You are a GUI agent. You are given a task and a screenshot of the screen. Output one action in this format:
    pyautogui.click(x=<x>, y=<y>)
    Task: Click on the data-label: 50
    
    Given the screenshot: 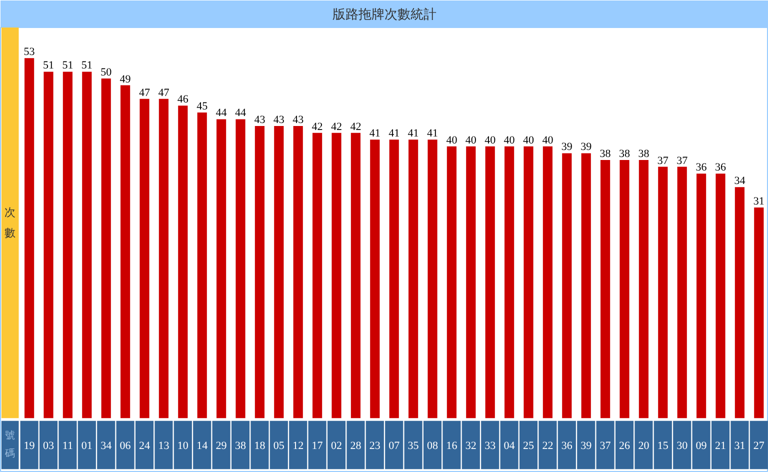 What is the action you would take?
    pyautogui.click(x=106, y=72)
    